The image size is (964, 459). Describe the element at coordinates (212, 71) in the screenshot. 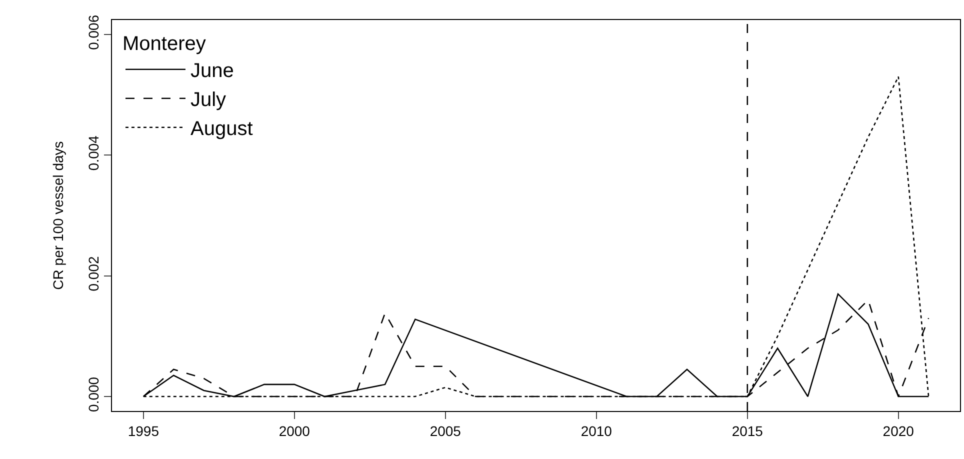

I see `legend-label: June` at that location.